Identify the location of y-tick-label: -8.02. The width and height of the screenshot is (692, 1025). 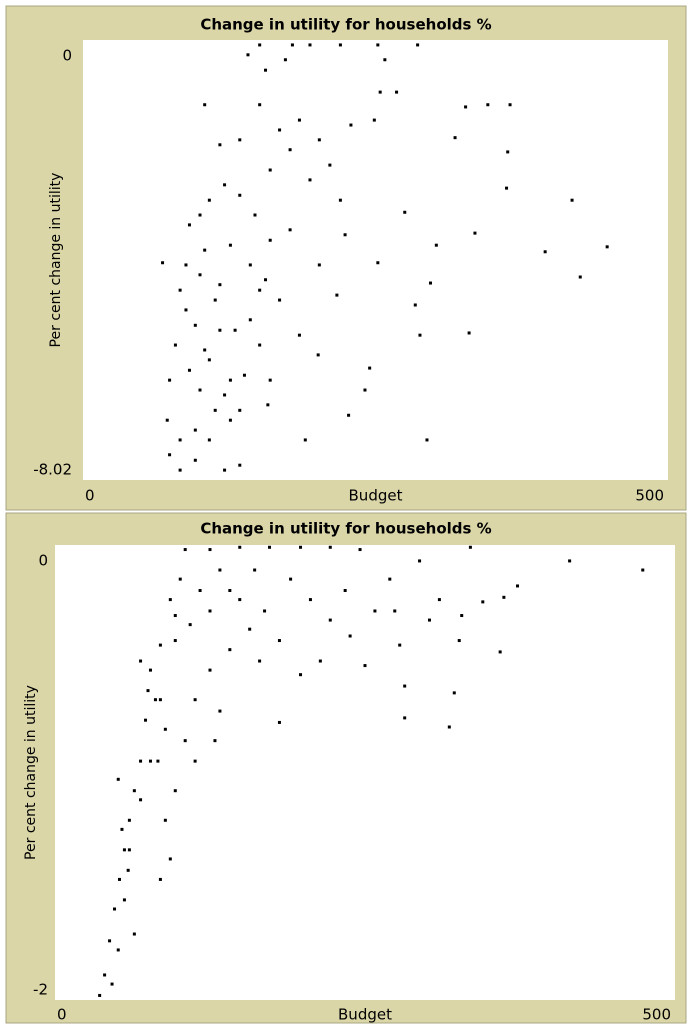
(52, 470).